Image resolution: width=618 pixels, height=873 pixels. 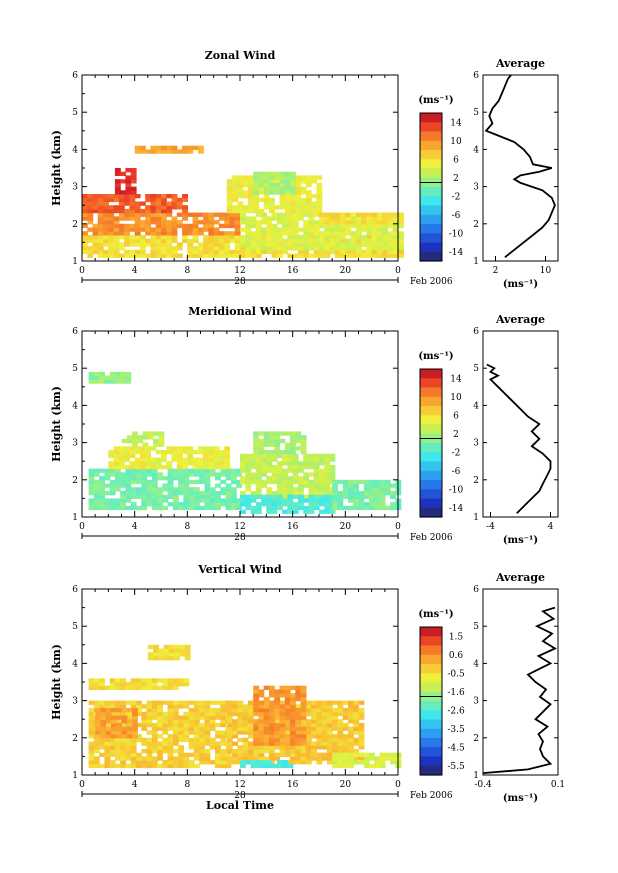 I want to click on average-y-tick-label: 6, so click(x=476, y=590).